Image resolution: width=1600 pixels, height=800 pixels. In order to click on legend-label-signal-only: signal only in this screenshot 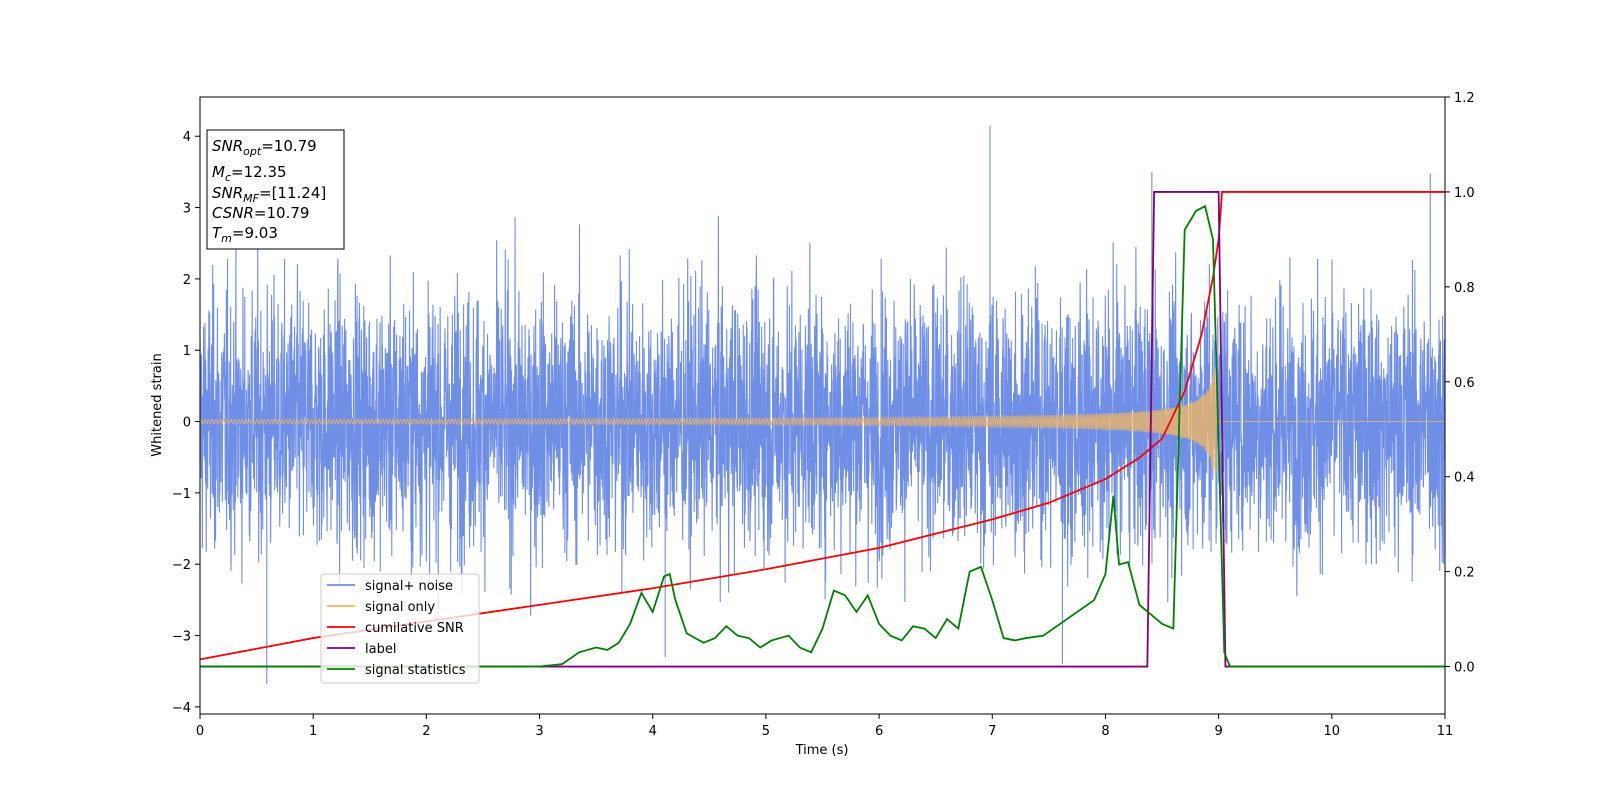, I will do `click(400, 607)`.